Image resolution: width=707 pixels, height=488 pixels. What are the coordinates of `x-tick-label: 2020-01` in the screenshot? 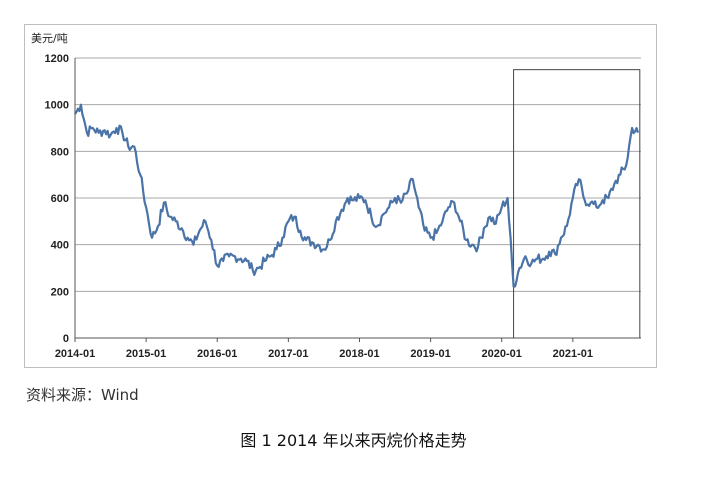 It's located at (502, 354).